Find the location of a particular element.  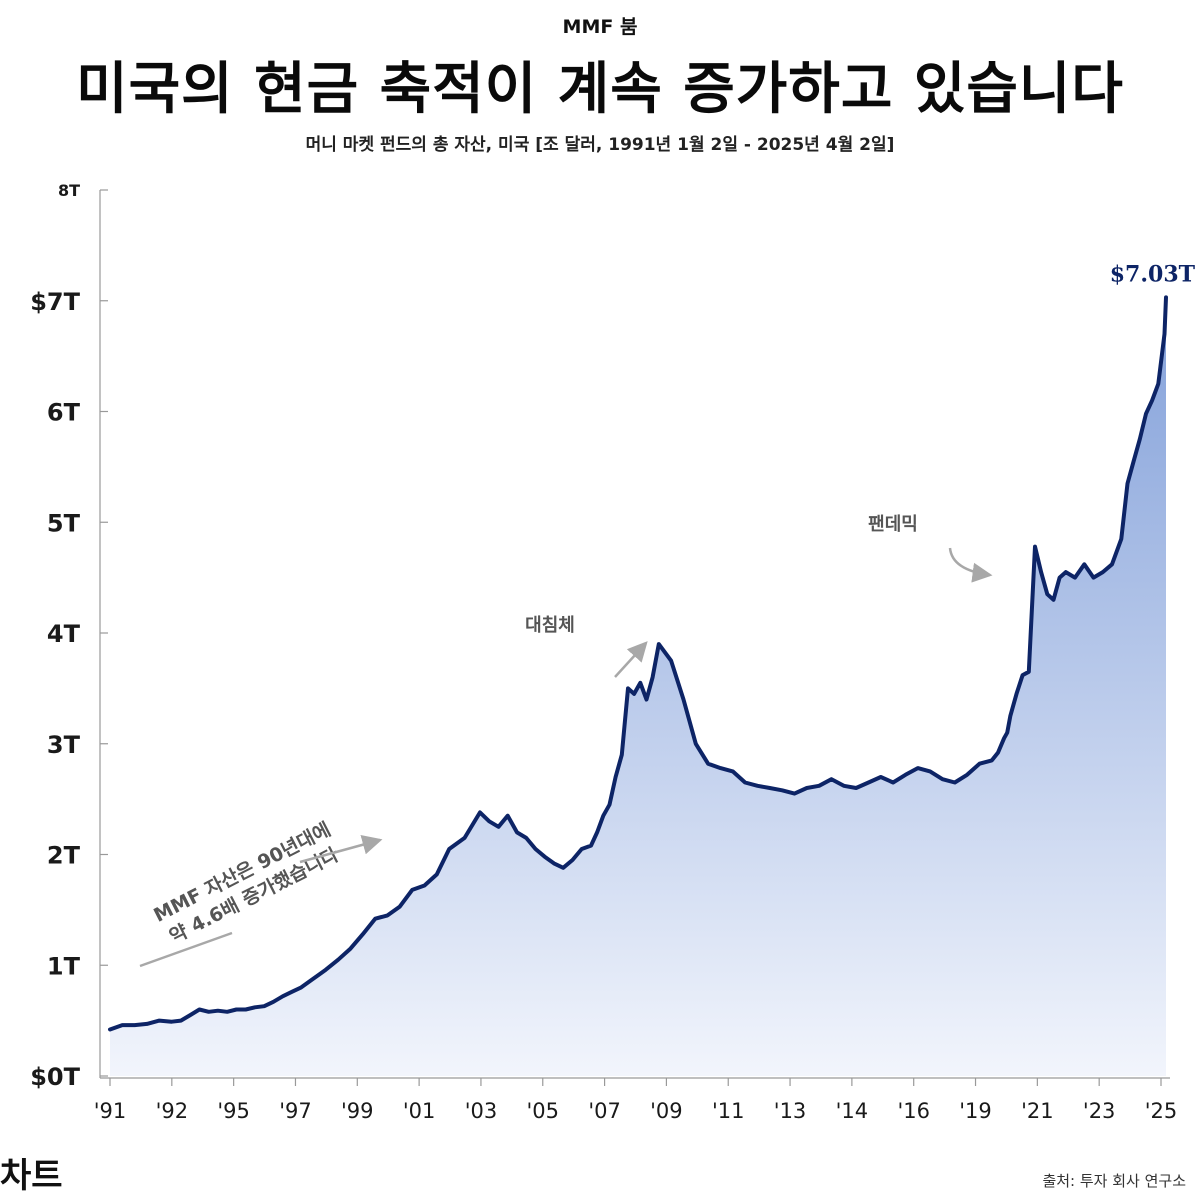

annotation-pandemic: 팬데믹 is located at coordinates (893, 524).